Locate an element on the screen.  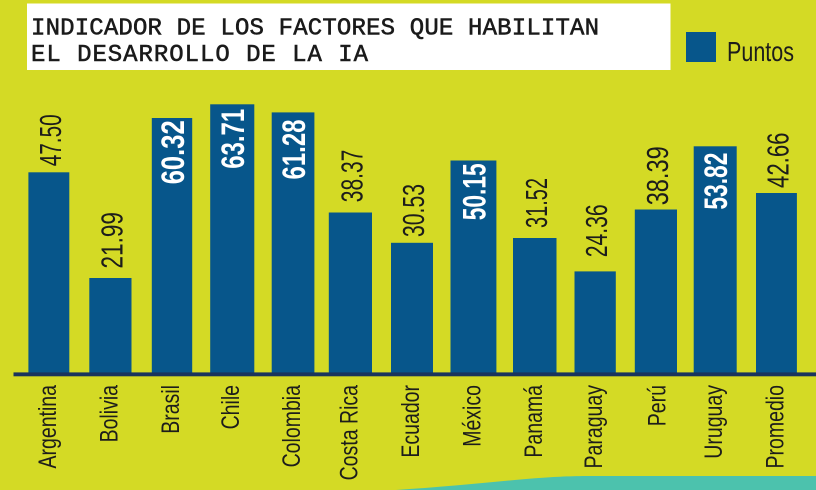
svg-text: 50.15 is located at coordinates (474, 191).